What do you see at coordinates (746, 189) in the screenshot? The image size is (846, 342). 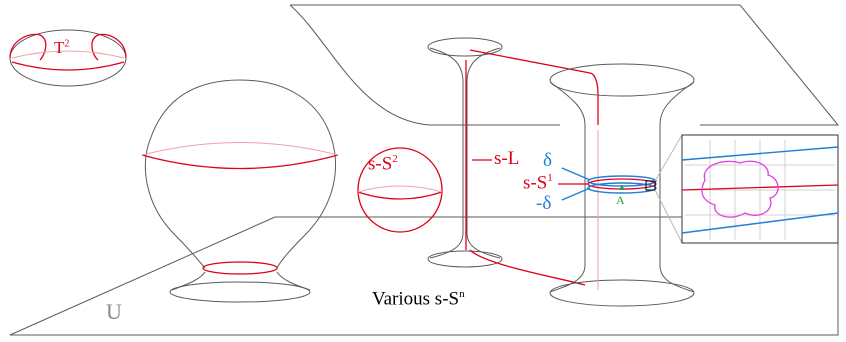 I see `zoom-inset` at bounding box center [746, 189].